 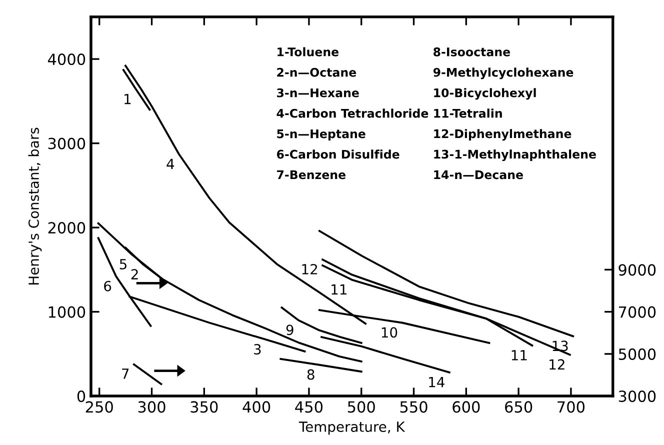 I want to click on annotation: 14, so click(x=436, y=382).